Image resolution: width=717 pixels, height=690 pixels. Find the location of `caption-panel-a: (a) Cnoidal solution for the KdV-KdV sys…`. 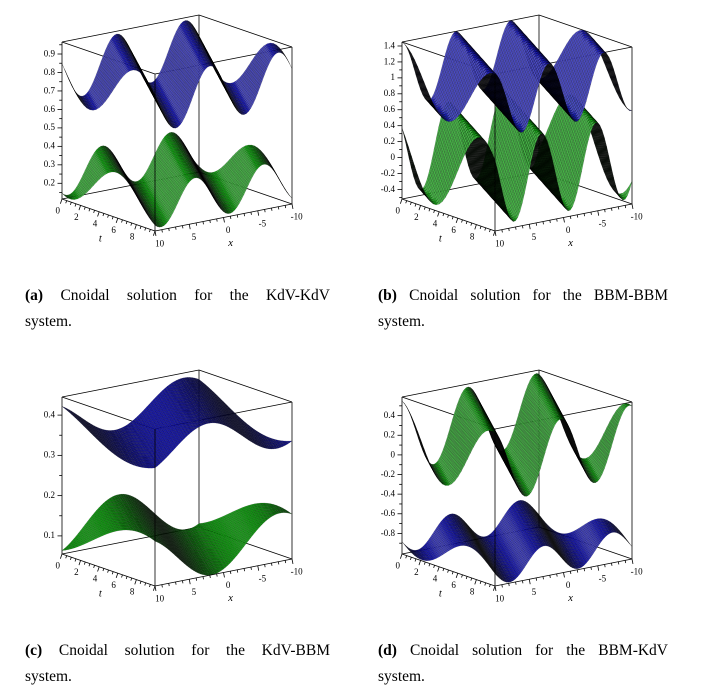

caption-panel-a: (a) Cnoidal solution for the KdV-KdV sys… is located at coordinates (177, 309).